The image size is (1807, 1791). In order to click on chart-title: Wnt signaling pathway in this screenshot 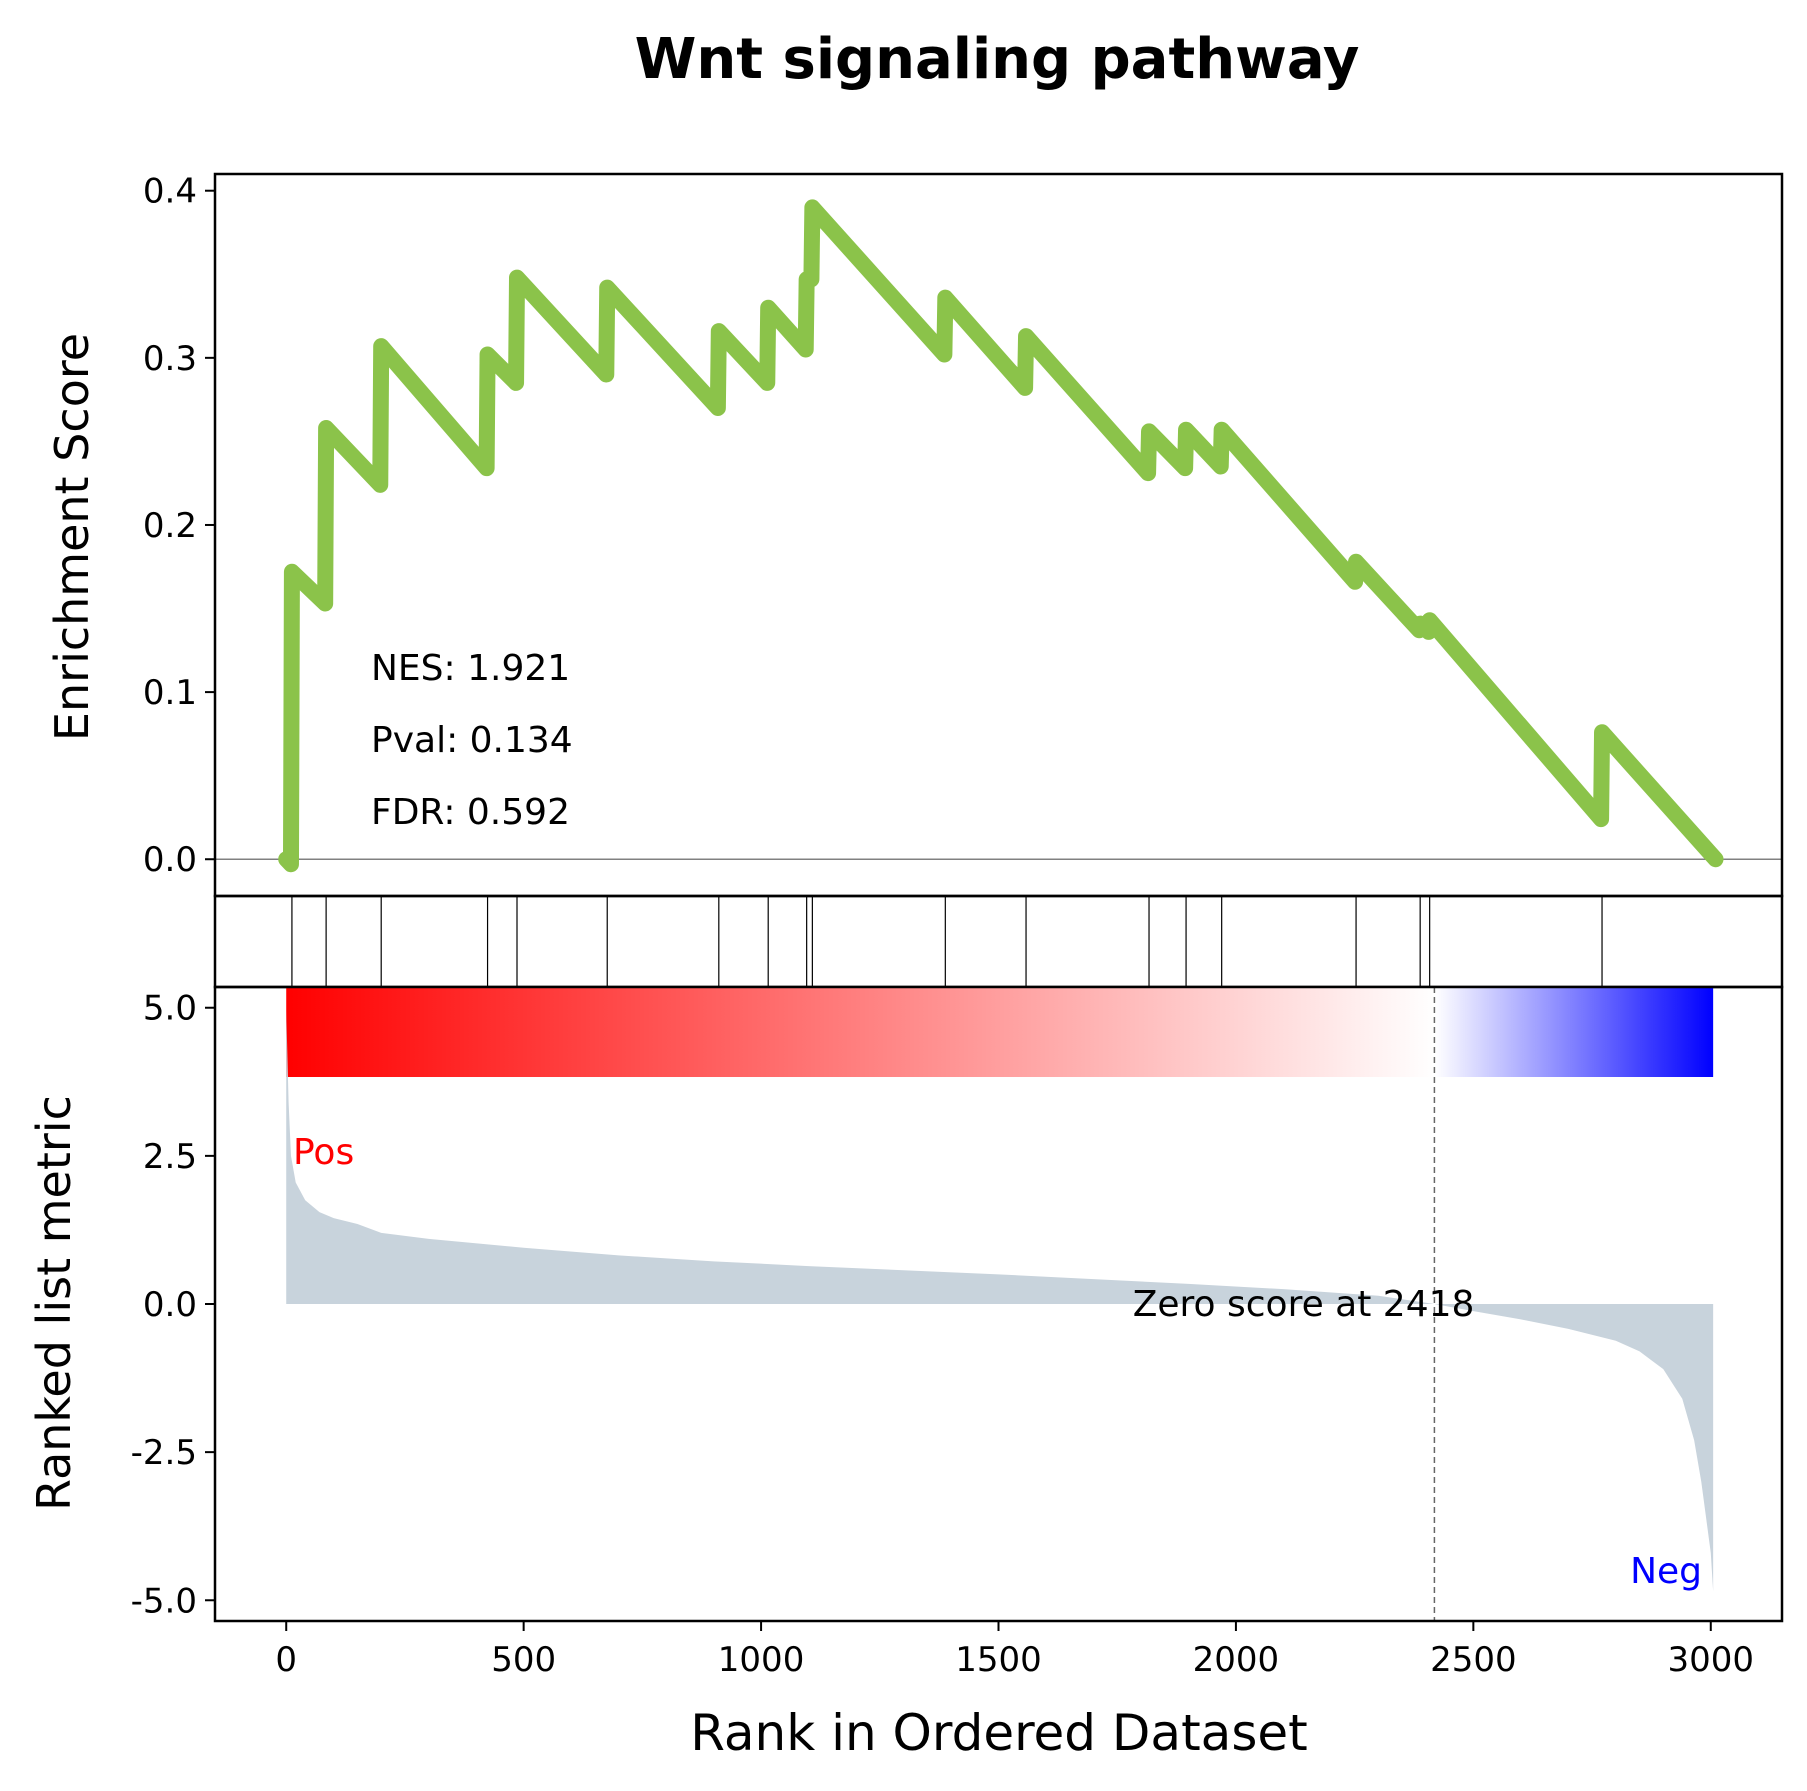, I will do `click(997, 59)`.